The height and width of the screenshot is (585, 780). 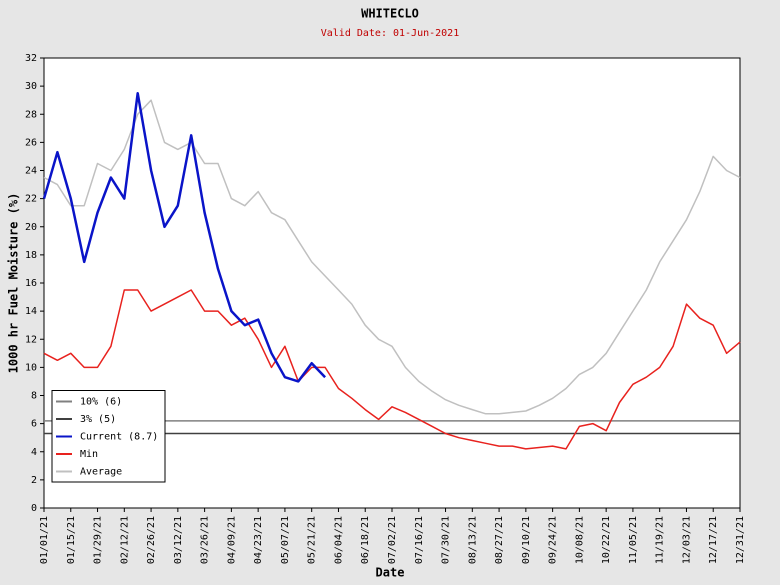 I want to click on x-tick-label: 04/09/21, so click(x=231, y=540).